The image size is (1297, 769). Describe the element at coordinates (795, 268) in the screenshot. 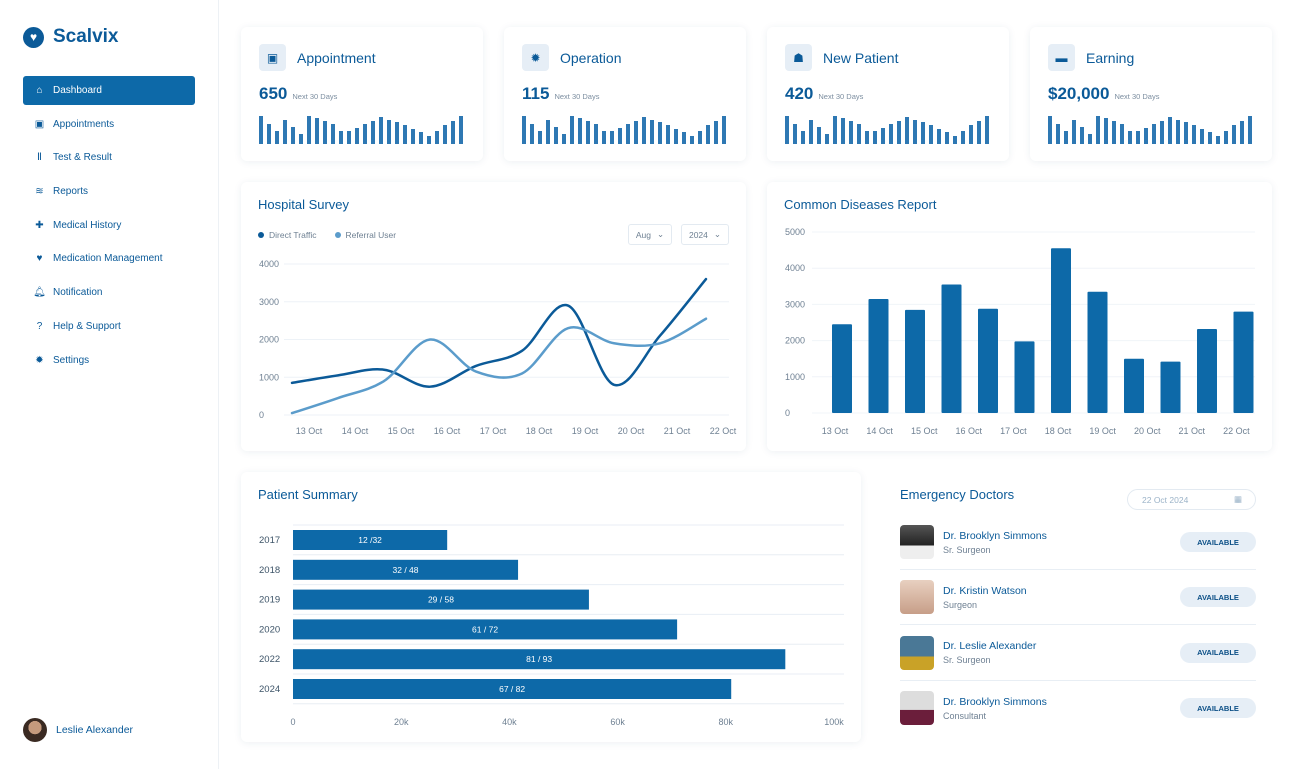

I see `y-tick-label: 4000` at that location.